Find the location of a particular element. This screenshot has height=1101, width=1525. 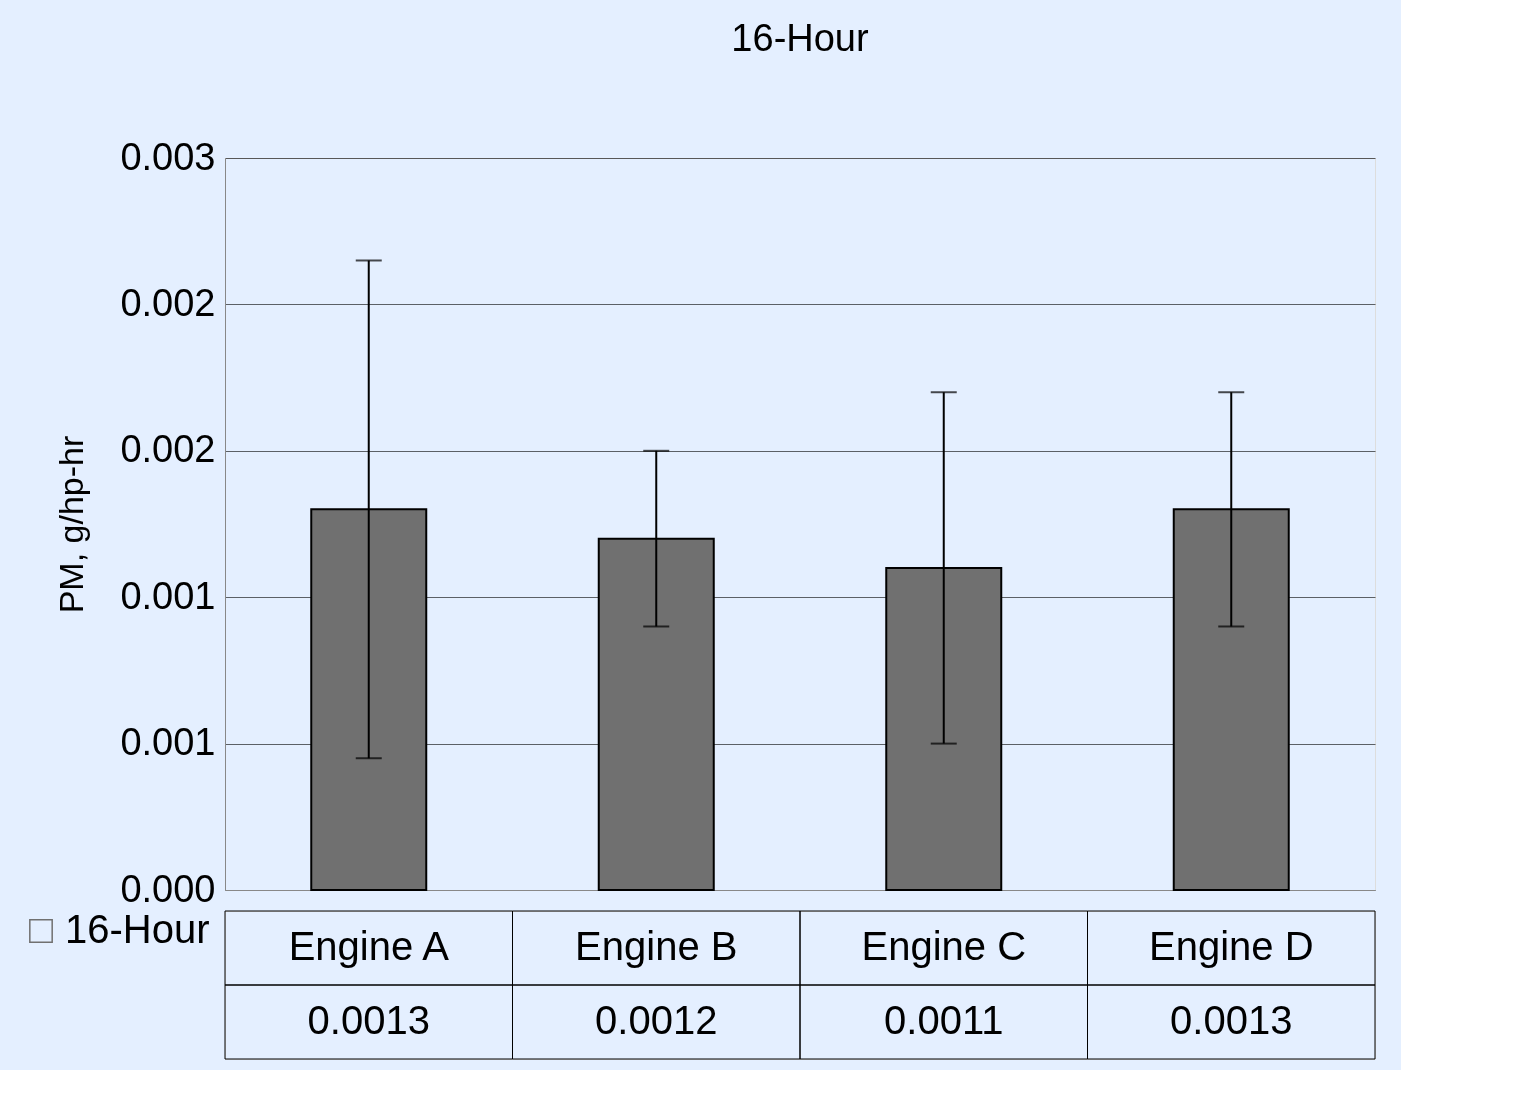

x-tick-label: Engine A is located at coordinates (369, 946).